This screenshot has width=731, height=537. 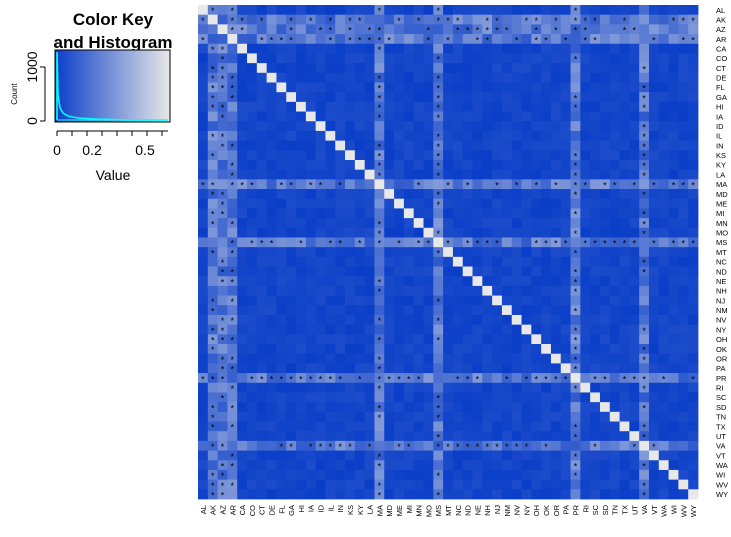 I want to click on column-label: NJ, so click(x=497, y=509).